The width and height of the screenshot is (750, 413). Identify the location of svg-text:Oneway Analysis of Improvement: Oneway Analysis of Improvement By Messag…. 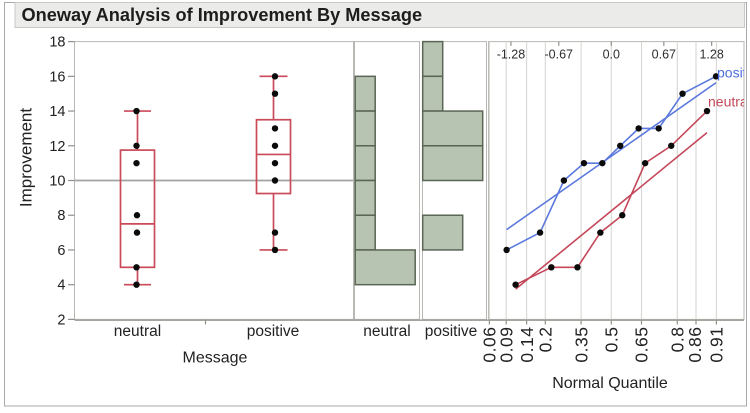
(222, 15).